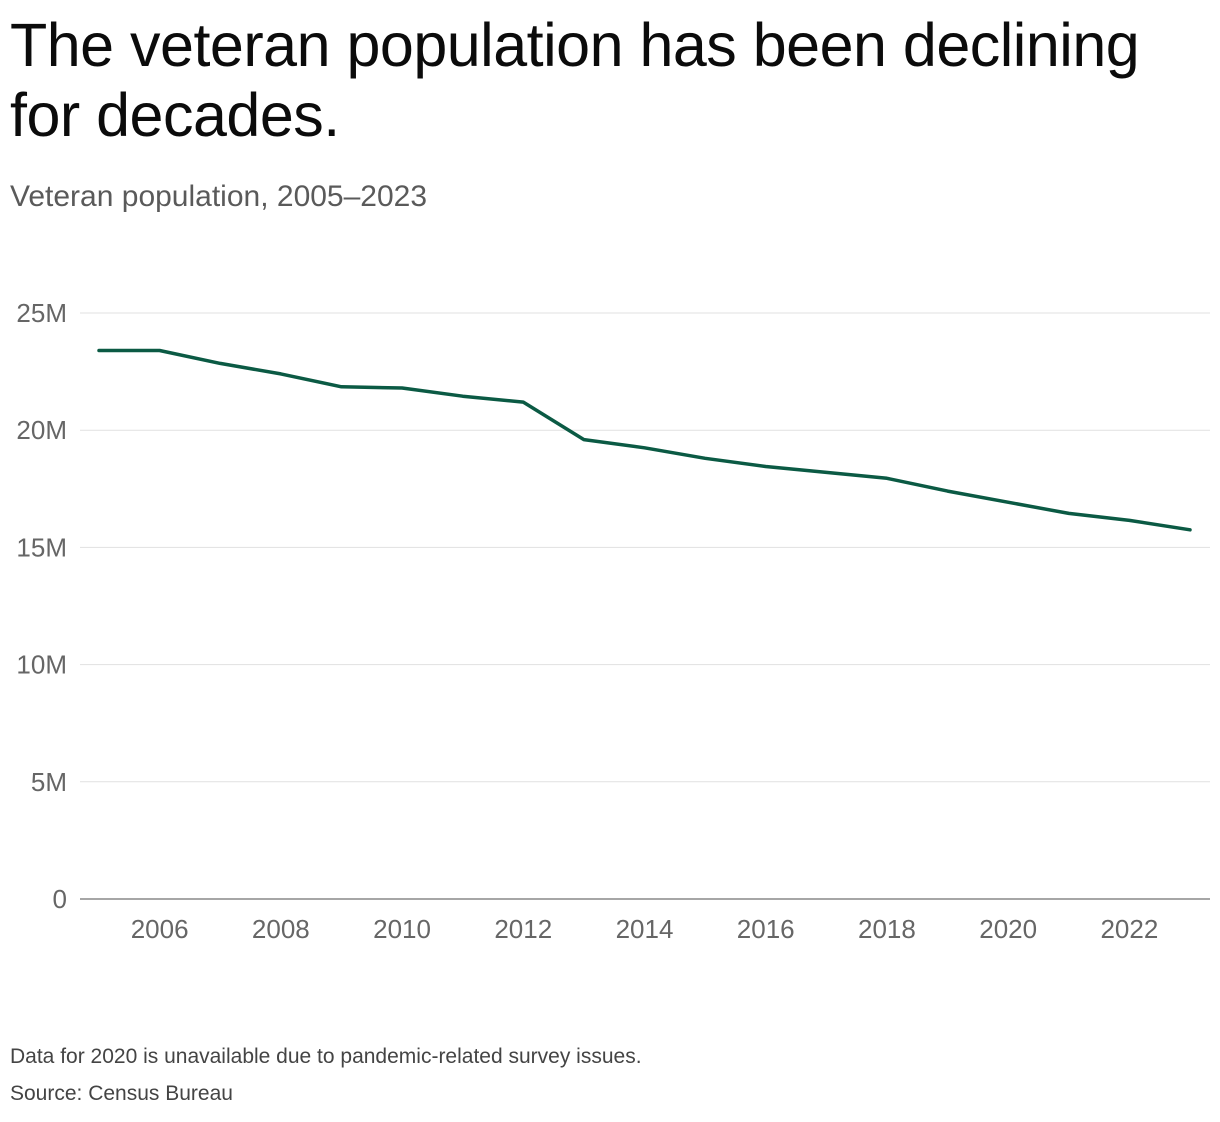 This screenshot has width=1220, height=1122. Describe the element at coordinates (121, 1093) in the screenshot. I see `chart-source: Source: Census Bureau` at that location.